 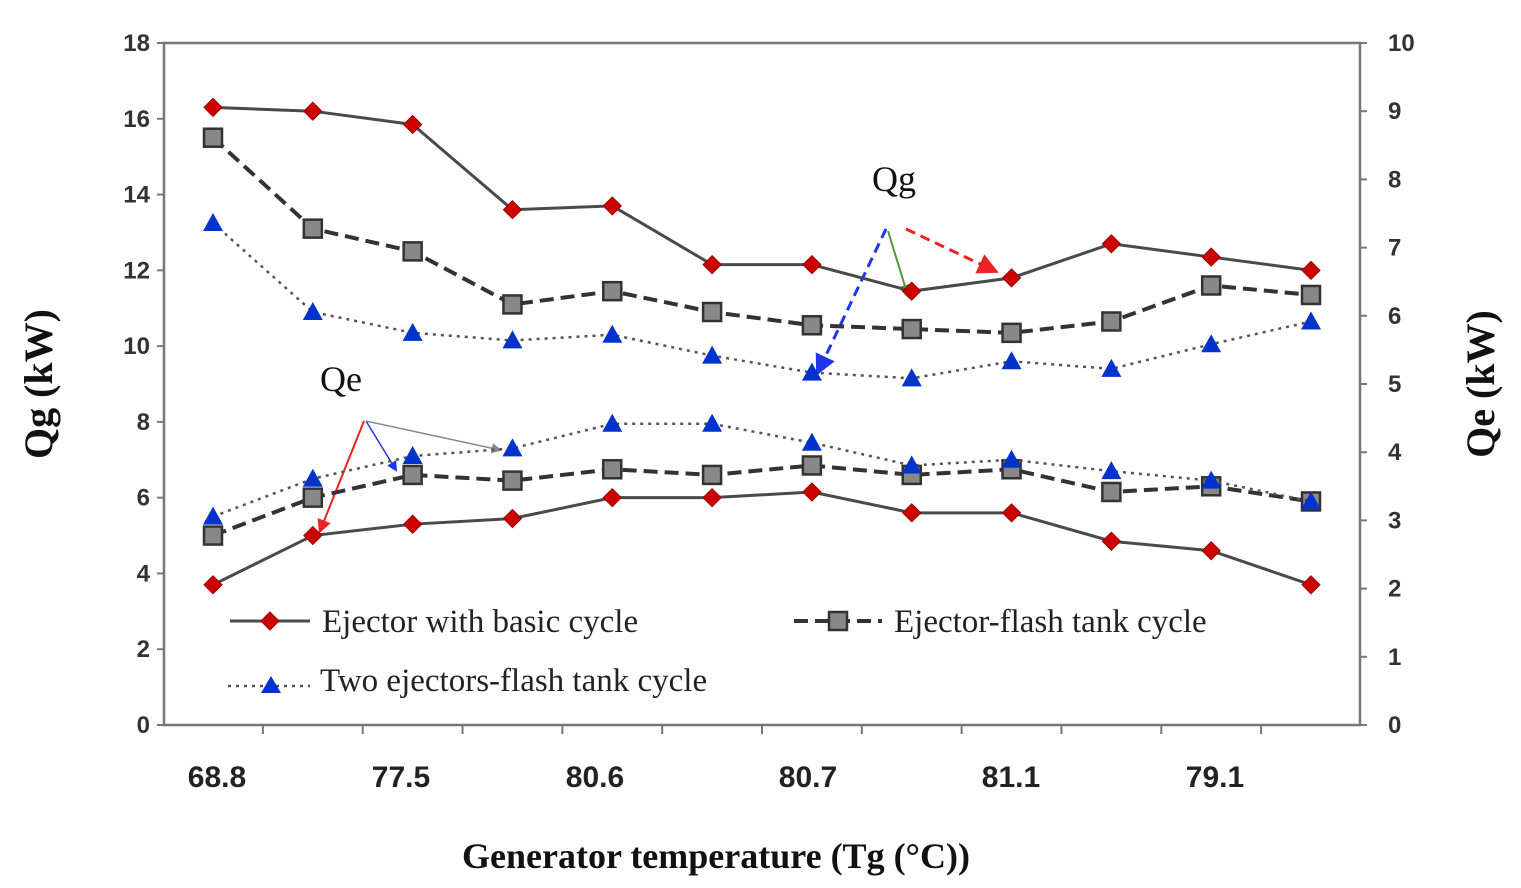 I want to click on qg-arrow-two-ejectors, so click(x=851, y=302).